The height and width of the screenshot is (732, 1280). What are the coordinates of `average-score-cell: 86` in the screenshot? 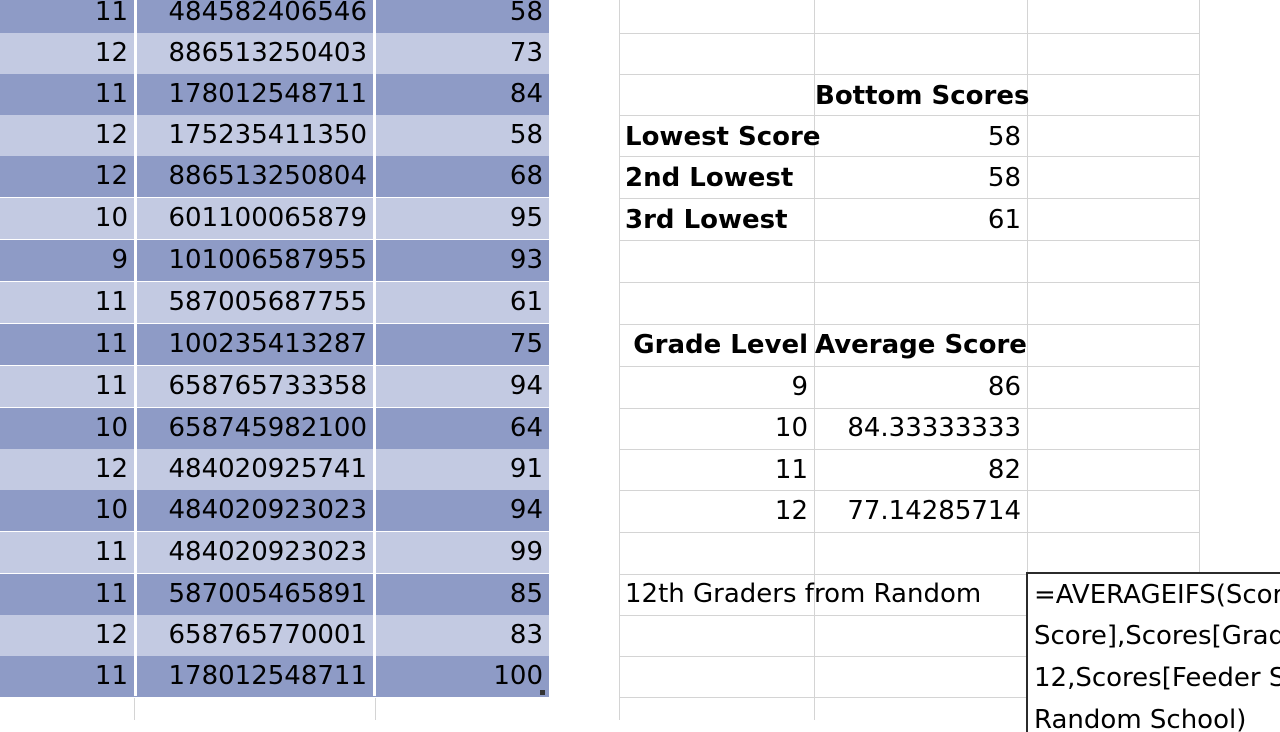 It's located at (1004, 387).